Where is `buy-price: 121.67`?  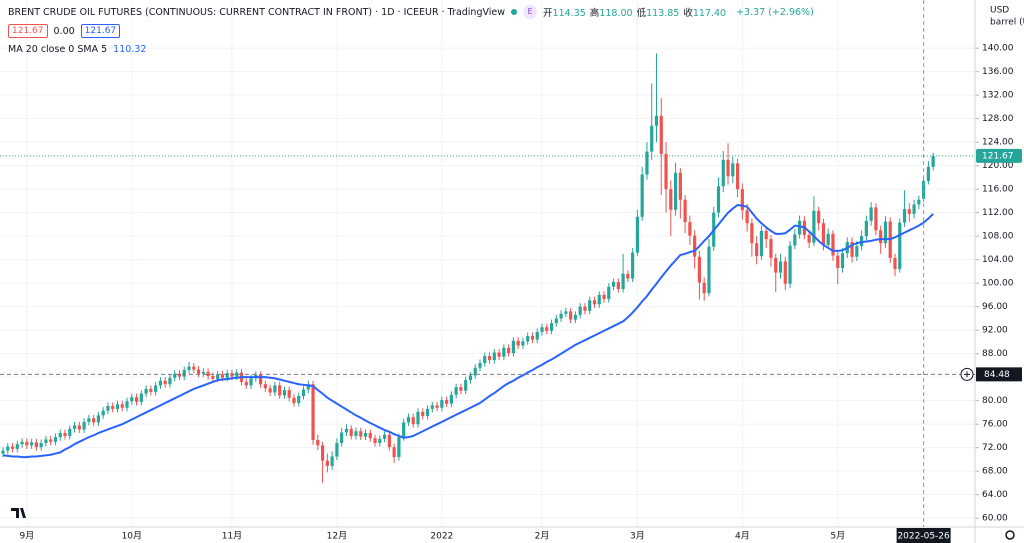 buy-price: 121.67 is located at coordinates (100, 31).